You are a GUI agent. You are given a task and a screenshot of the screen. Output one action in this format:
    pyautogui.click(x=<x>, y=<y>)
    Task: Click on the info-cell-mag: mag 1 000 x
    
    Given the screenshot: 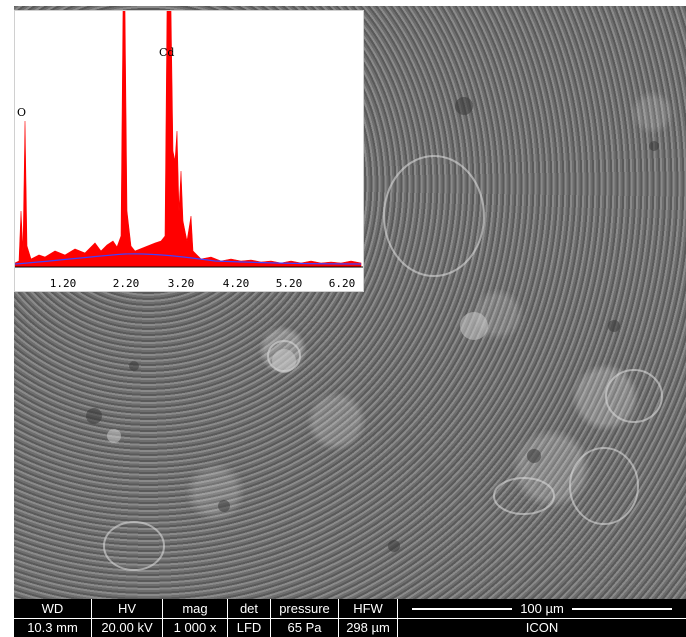 What is the action you would take?
    pyautogui.click(x=195, y=618)
    